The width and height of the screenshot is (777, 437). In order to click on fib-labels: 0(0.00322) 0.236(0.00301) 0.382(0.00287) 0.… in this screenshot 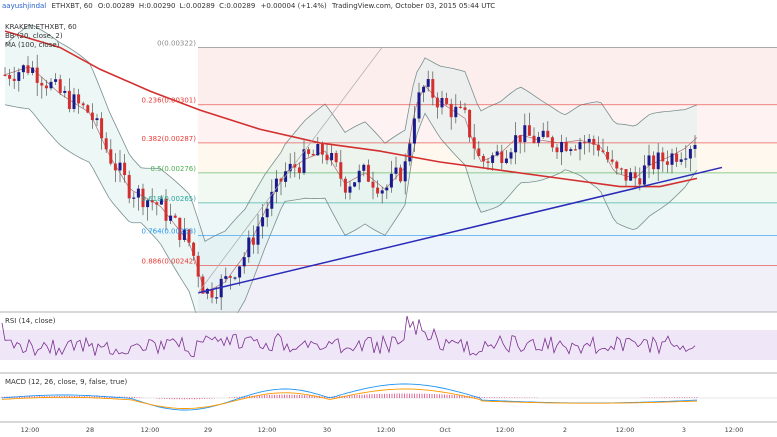, I will do `click(169, 152)`.